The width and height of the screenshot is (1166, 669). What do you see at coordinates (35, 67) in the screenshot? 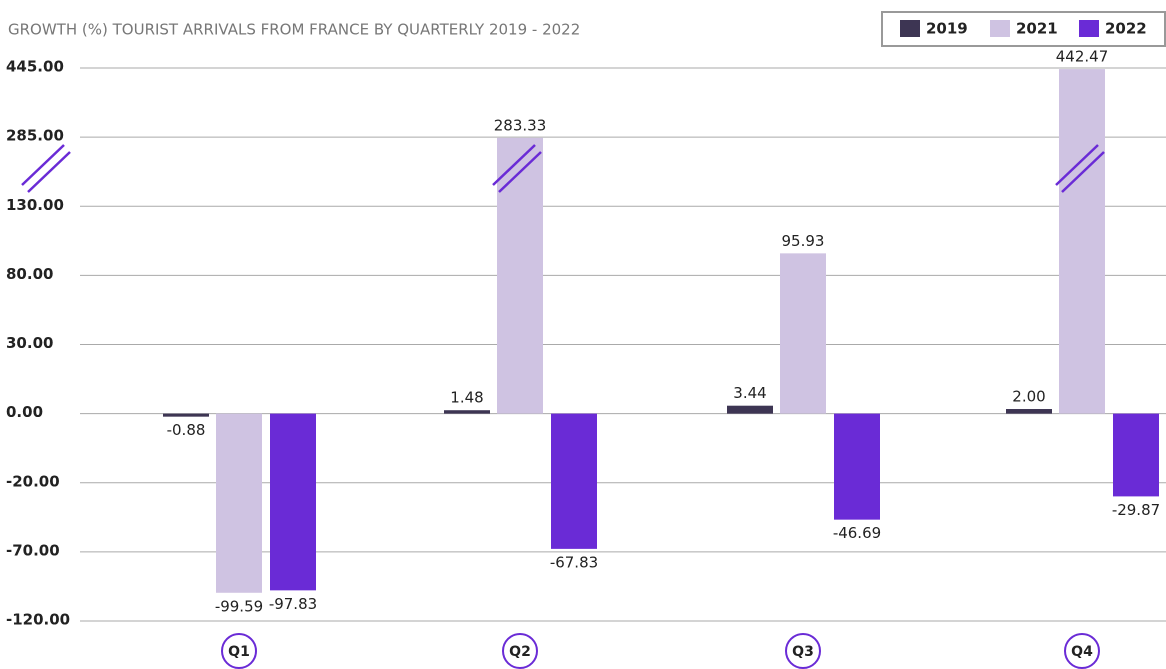
I see `y-tick-label: 445.00` at bounding box center [35, 67].